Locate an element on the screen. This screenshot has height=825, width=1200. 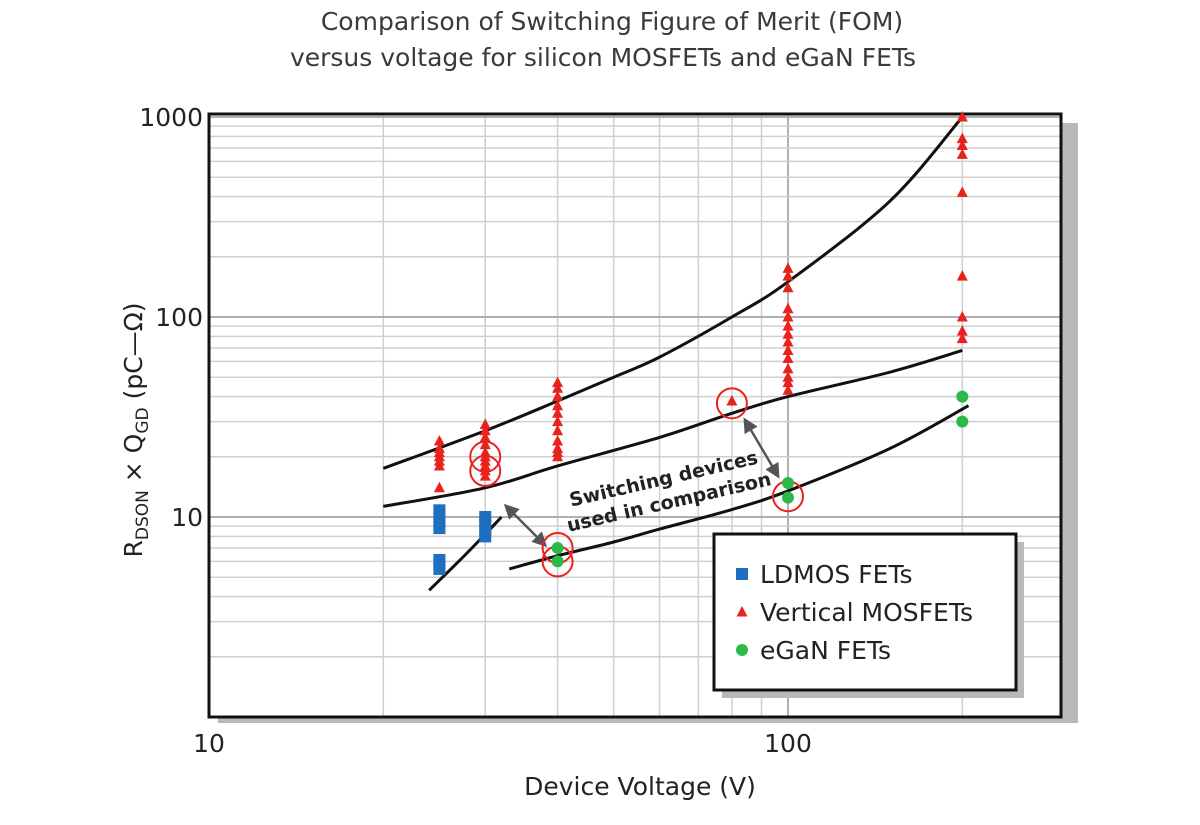
y-label-base: R is located at coordinates (133, 548).